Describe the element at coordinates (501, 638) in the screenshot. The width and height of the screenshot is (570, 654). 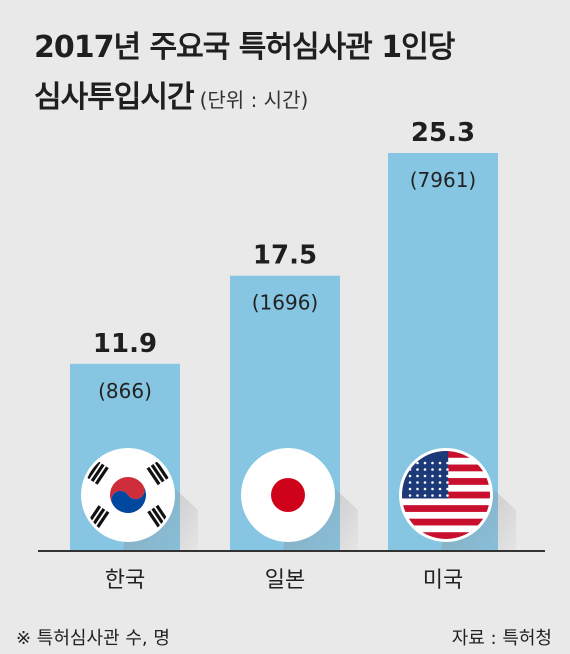
I see `source-note: 자료 : 특허청` at that location.